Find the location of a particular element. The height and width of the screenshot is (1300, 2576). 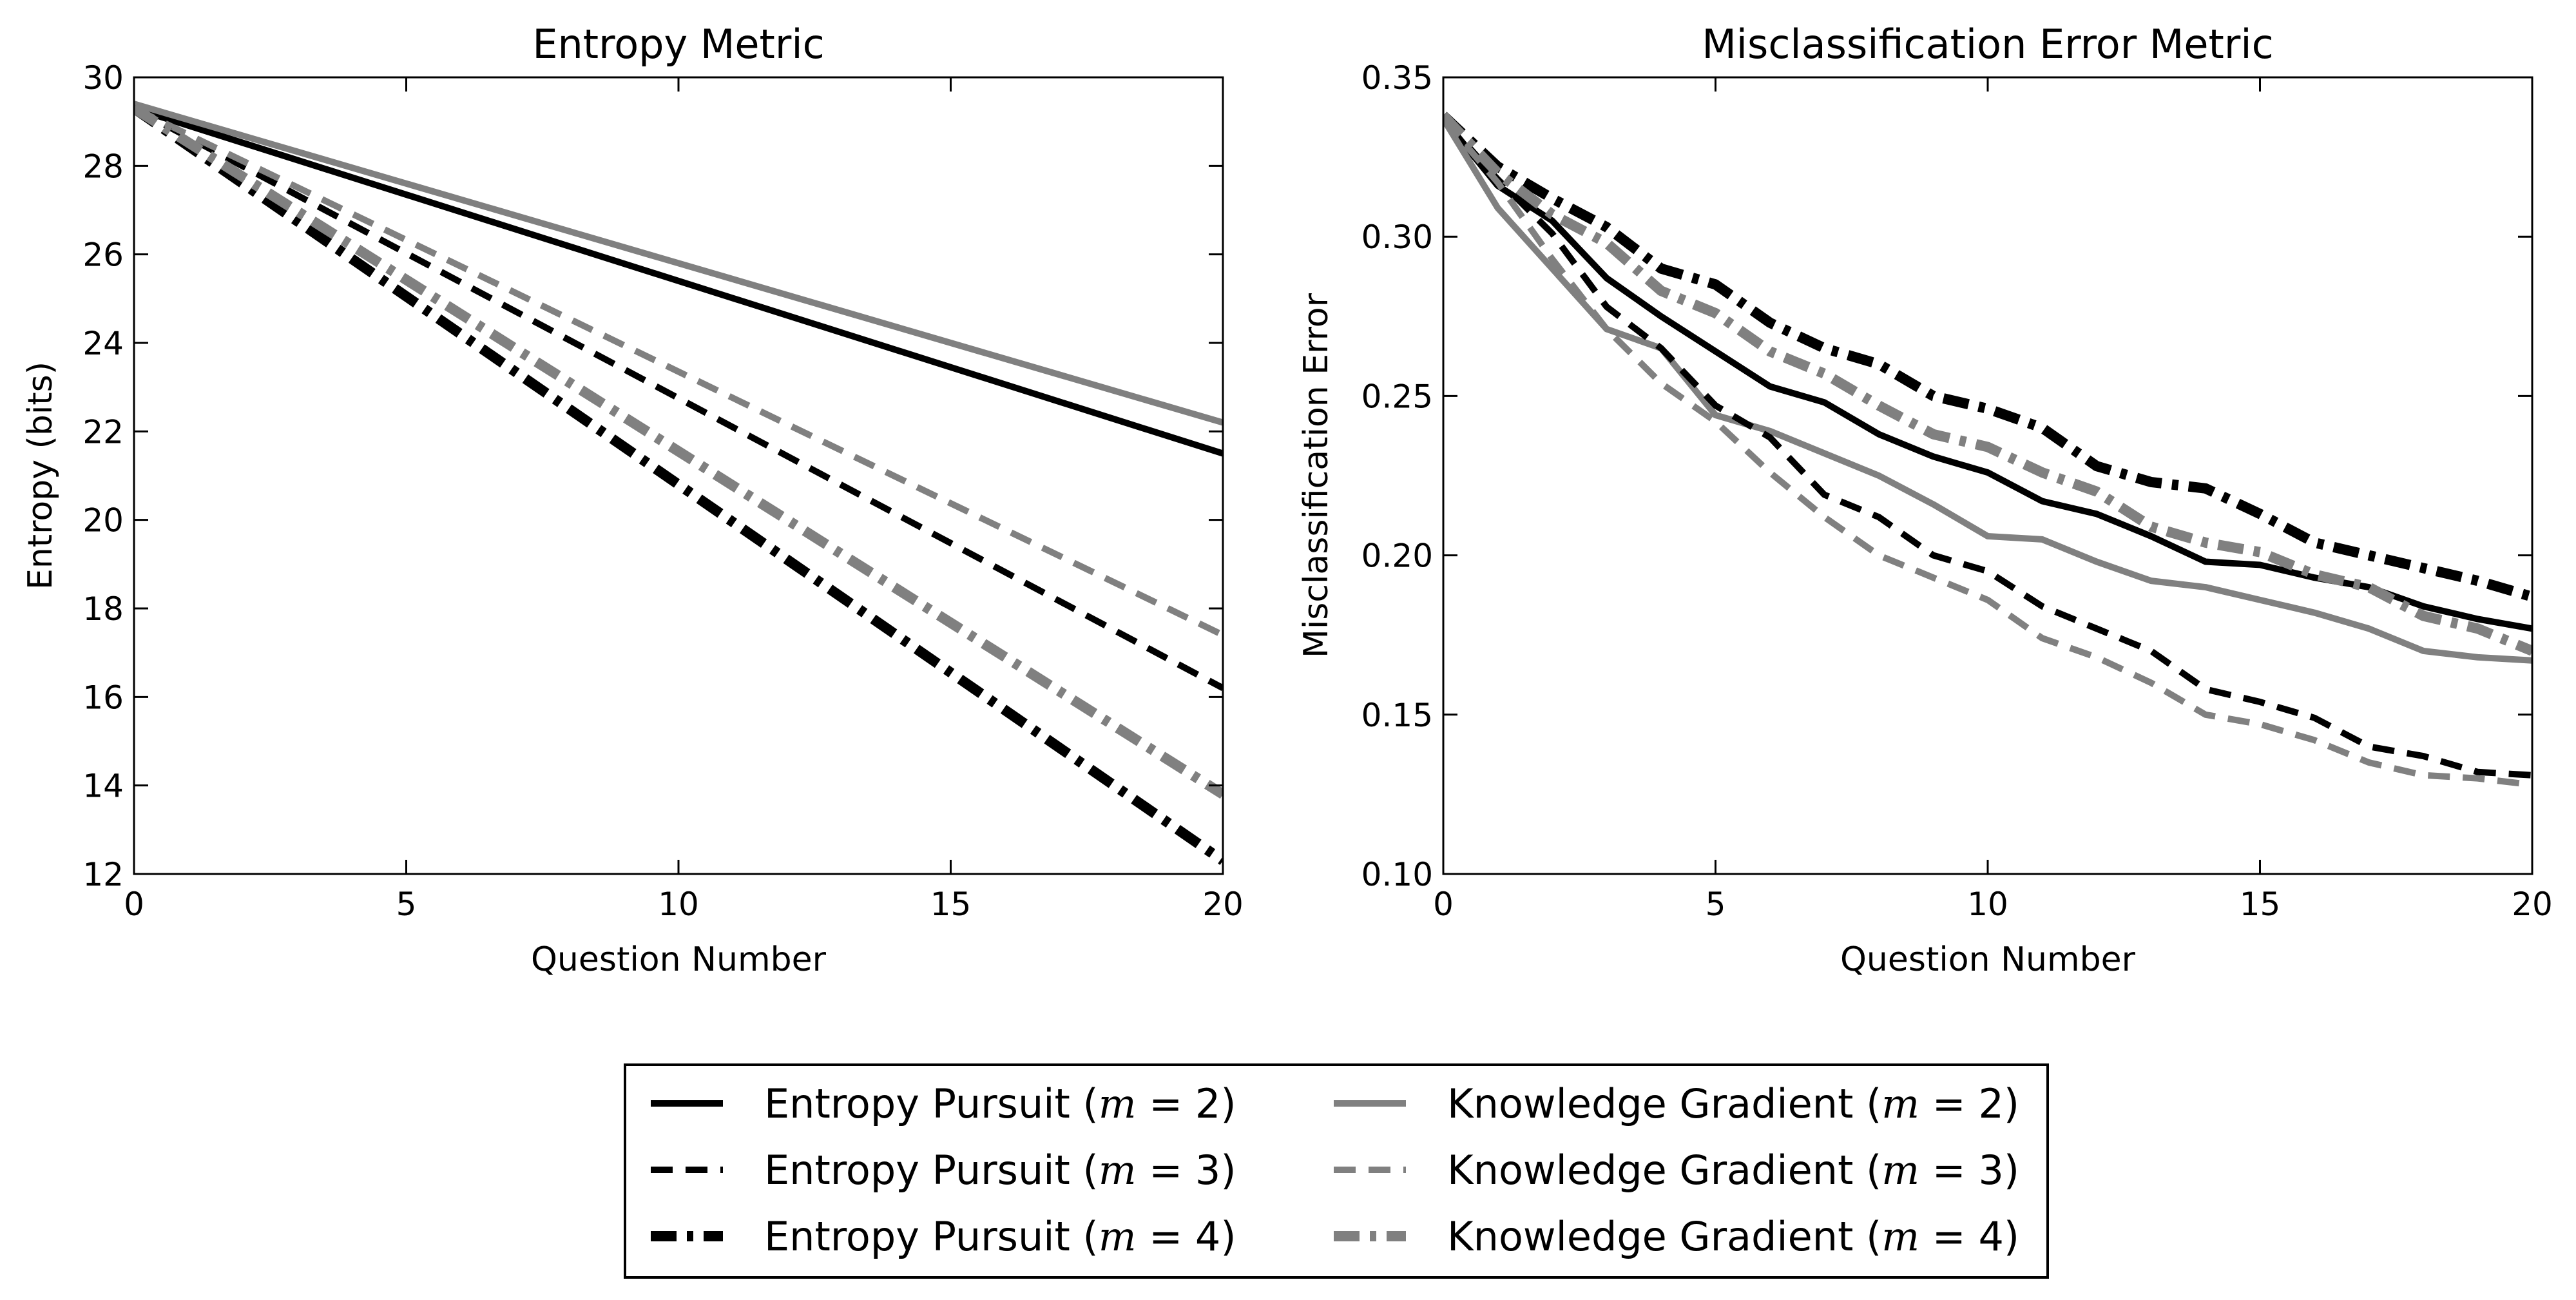

legend-label: Entropy Pursuit (m = 4) is located at coordinates (1000, 1236).